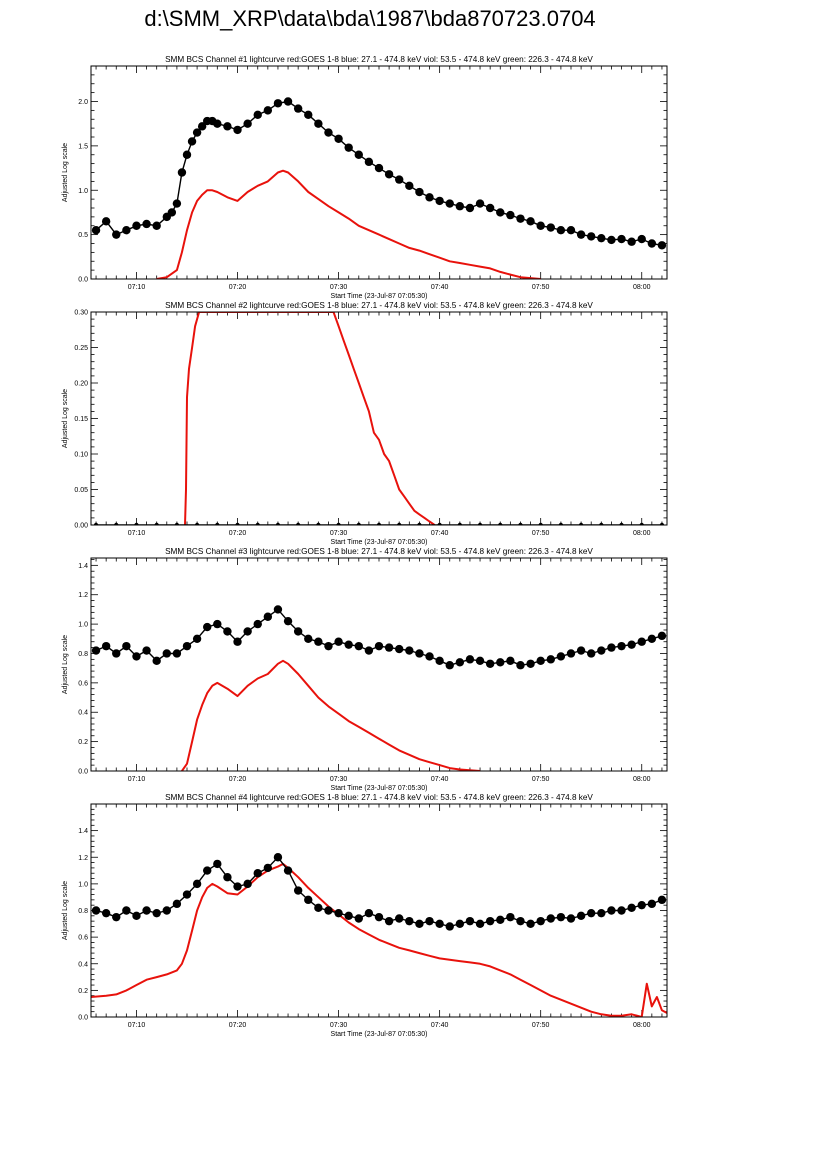  What do you see at coordinates (83, 235) in the screenshot?
I see `y-tick-label: 0.5` at bounding box center [83, 235].